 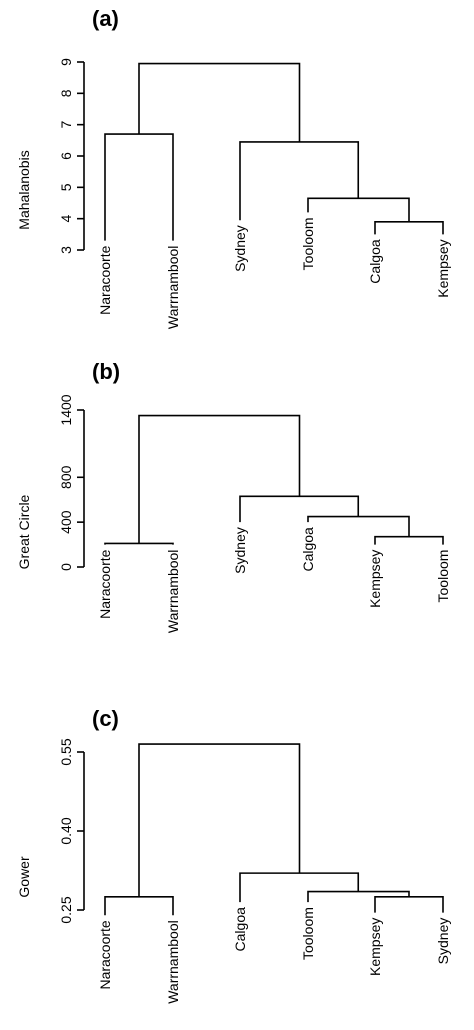 I want to click on y-axis-title: Great Circle, so click(x=24, y=531).